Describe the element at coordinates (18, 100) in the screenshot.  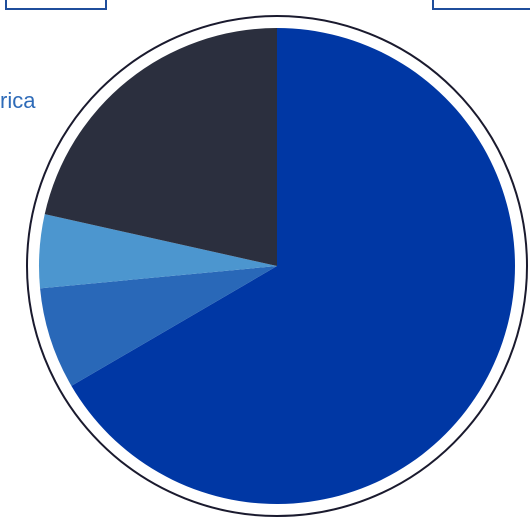
I see `legend-label-fragment: rica` at that location.